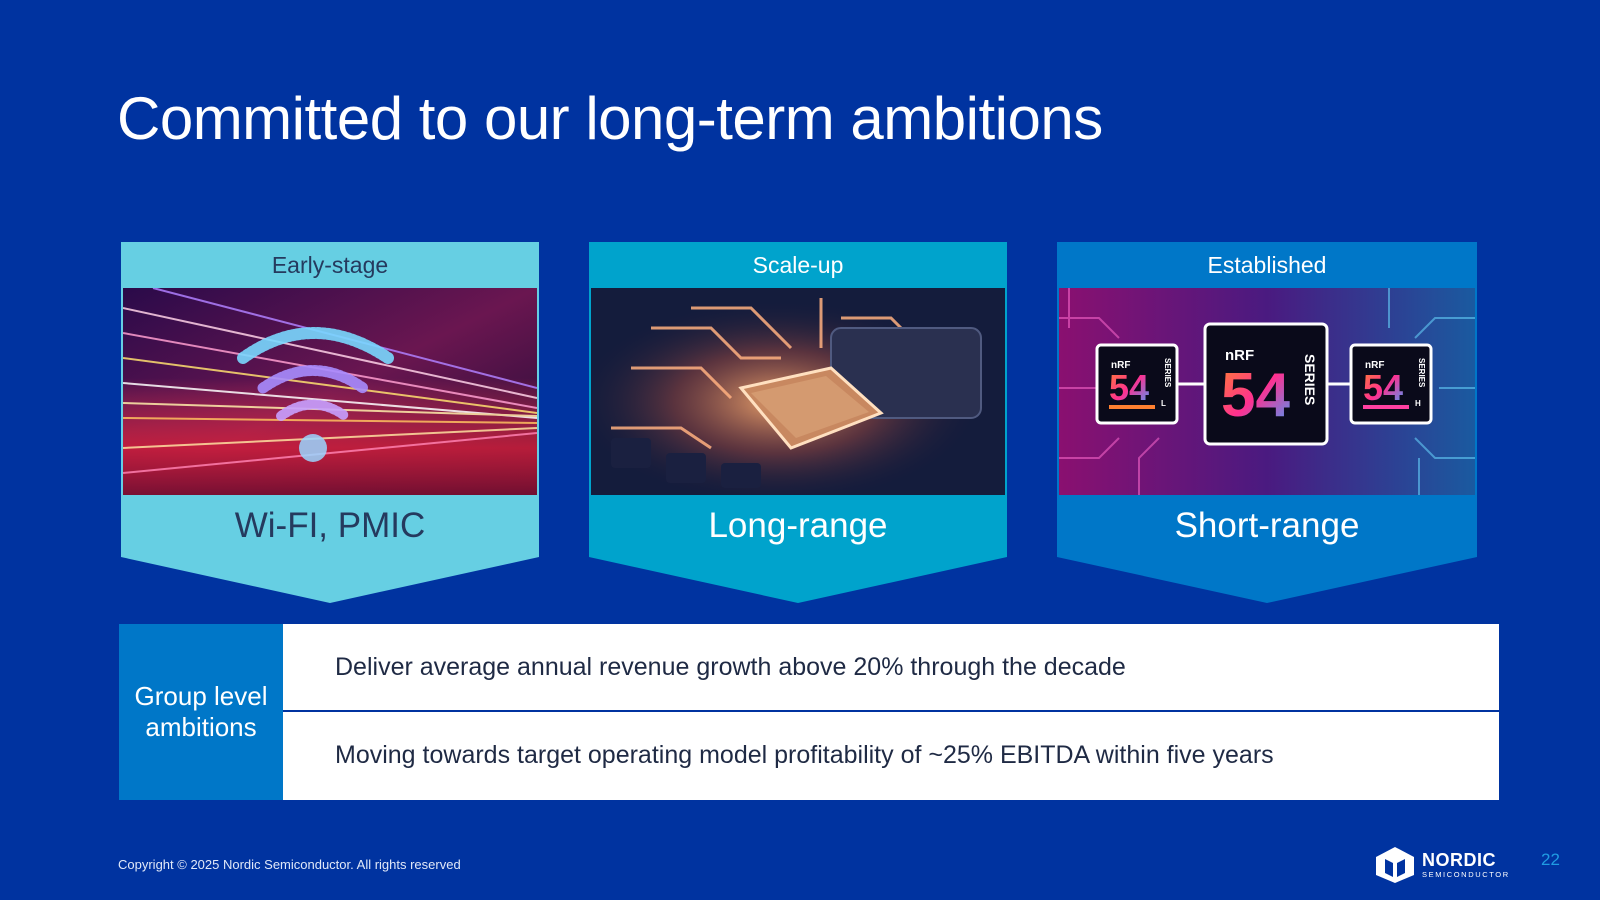 The height and width of the screenshot is (900, 1600). What do you see at coordinates (1255, 395) in the screenshot?
I see `chip-main-number: 54` at bounding box center [1255, 395].